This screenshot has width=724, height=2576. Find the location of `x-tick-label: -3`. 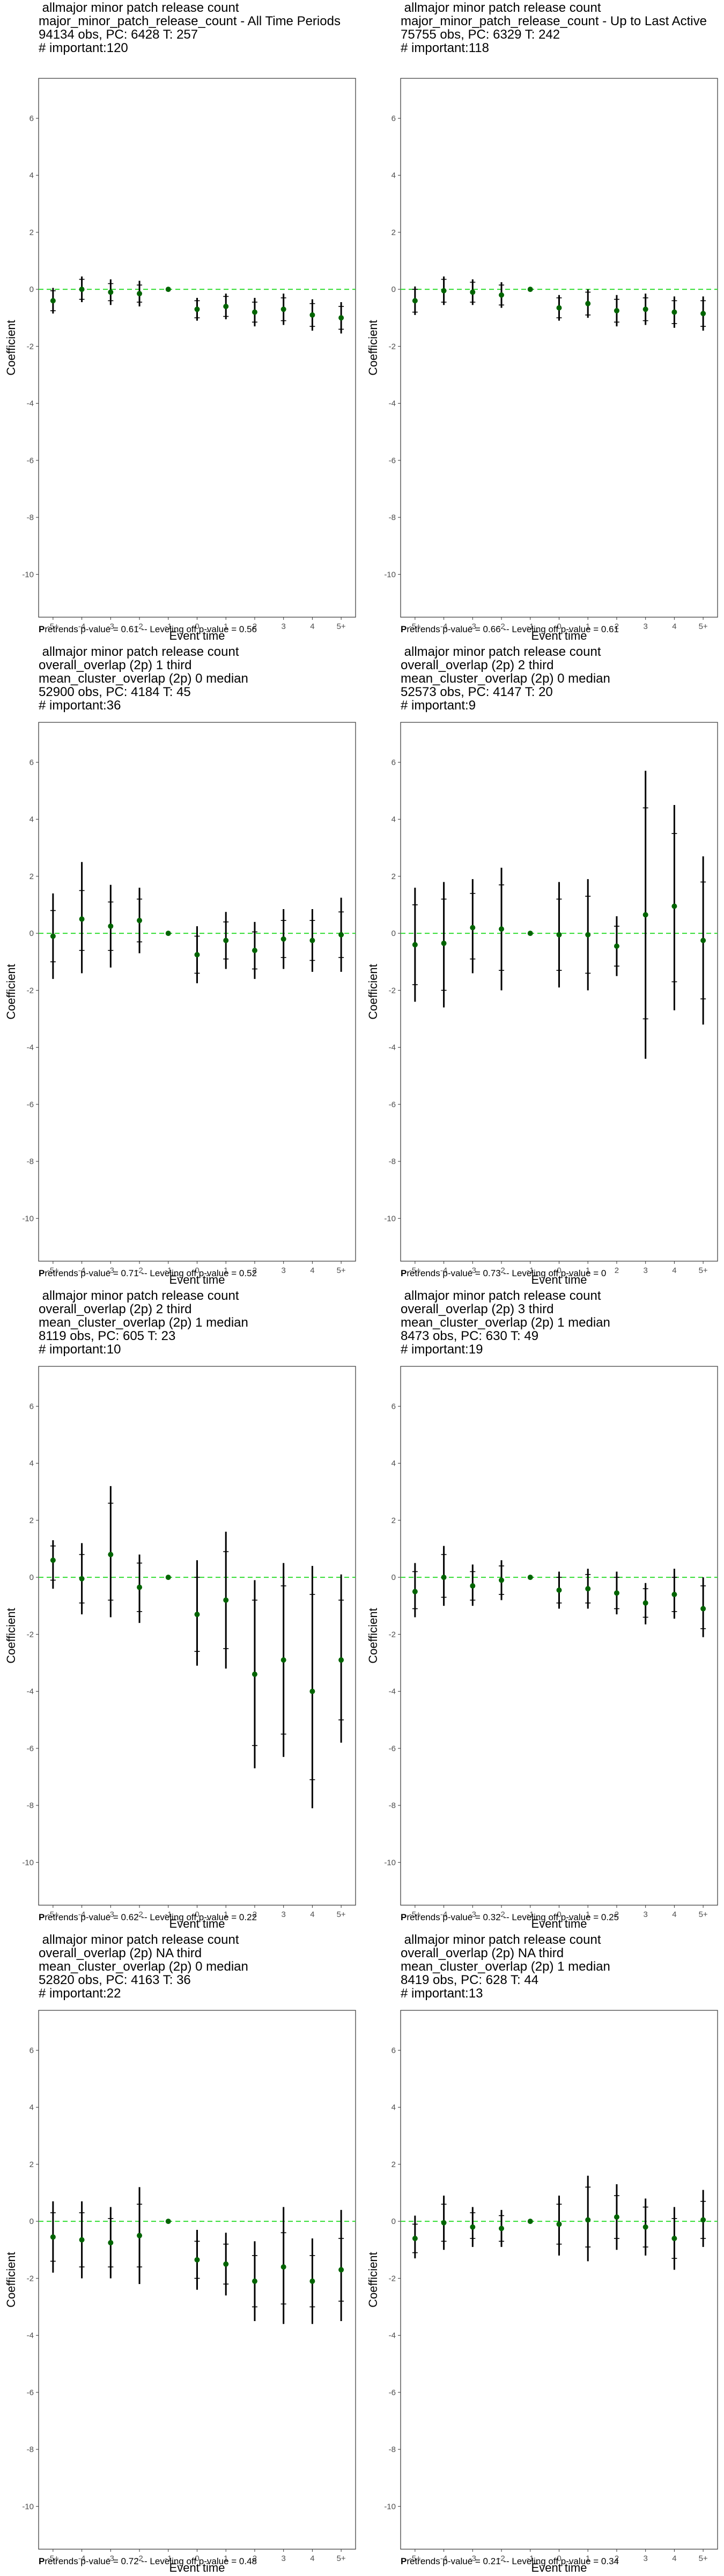

x-tick-label: -3 is located at coordinates (110, 1270).